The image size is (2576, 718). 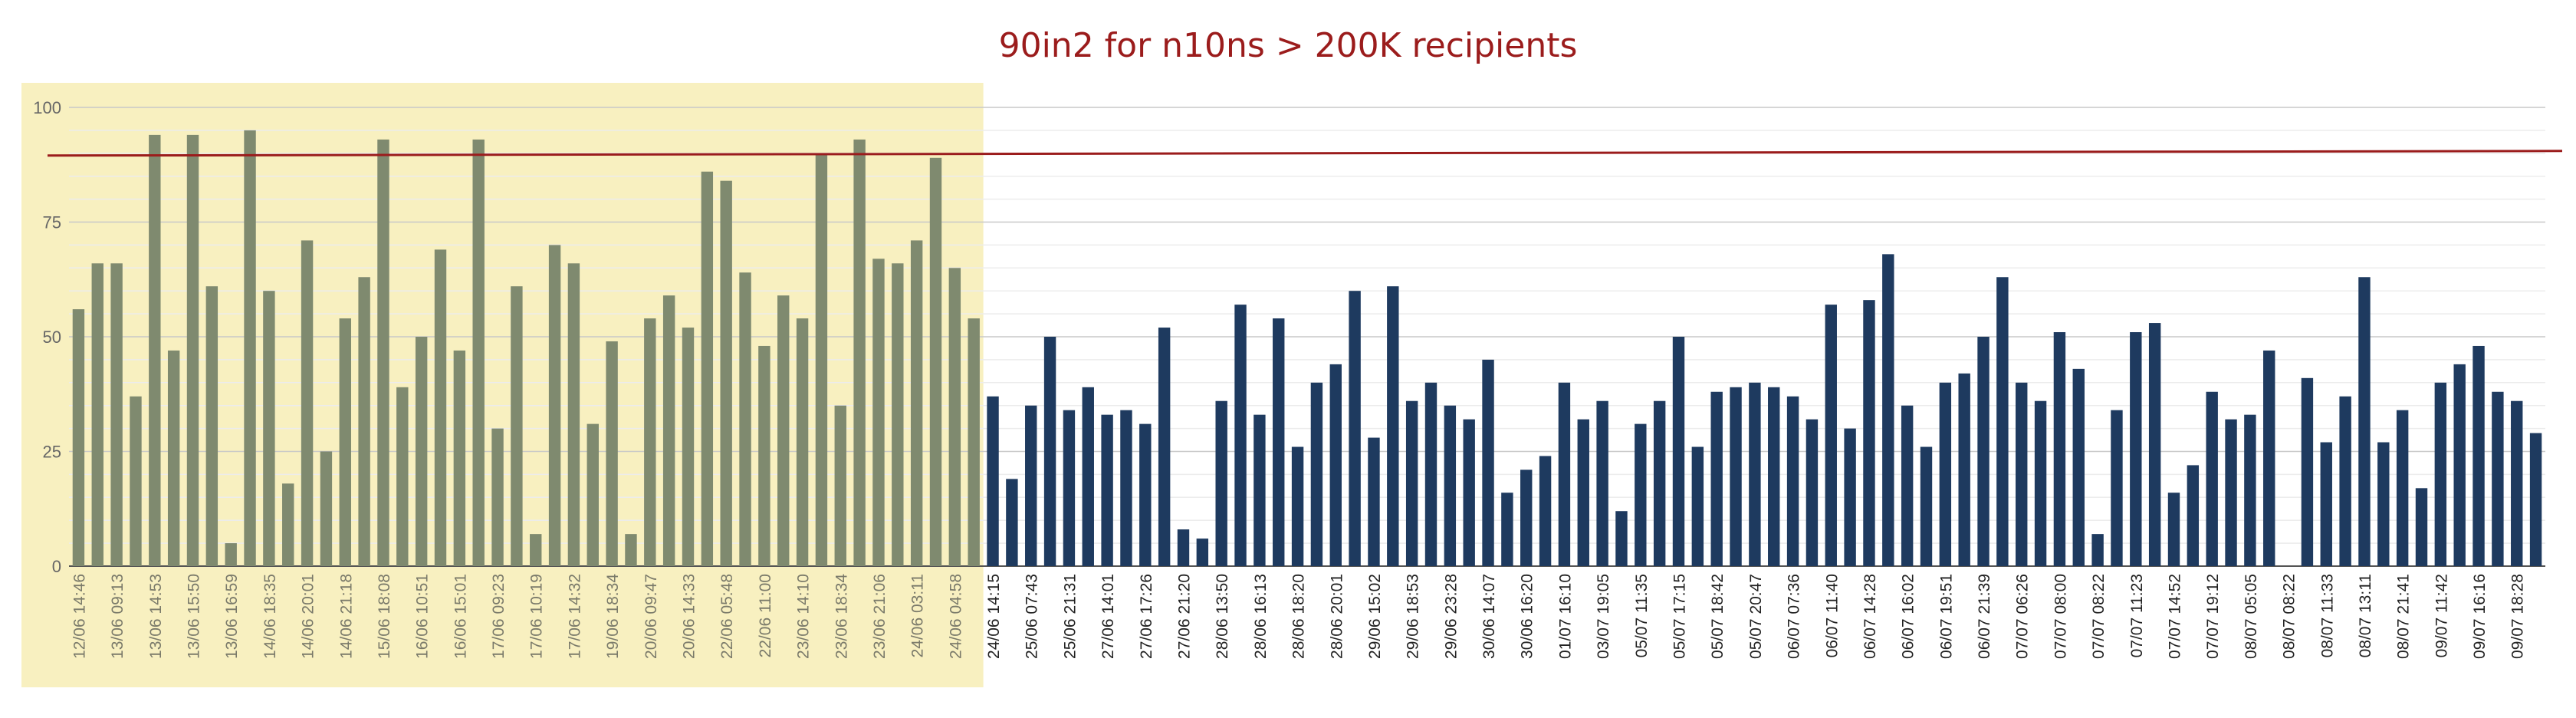 I want to click on x-tick-label: 29/06 18:53, so click(x=1413, y=617).